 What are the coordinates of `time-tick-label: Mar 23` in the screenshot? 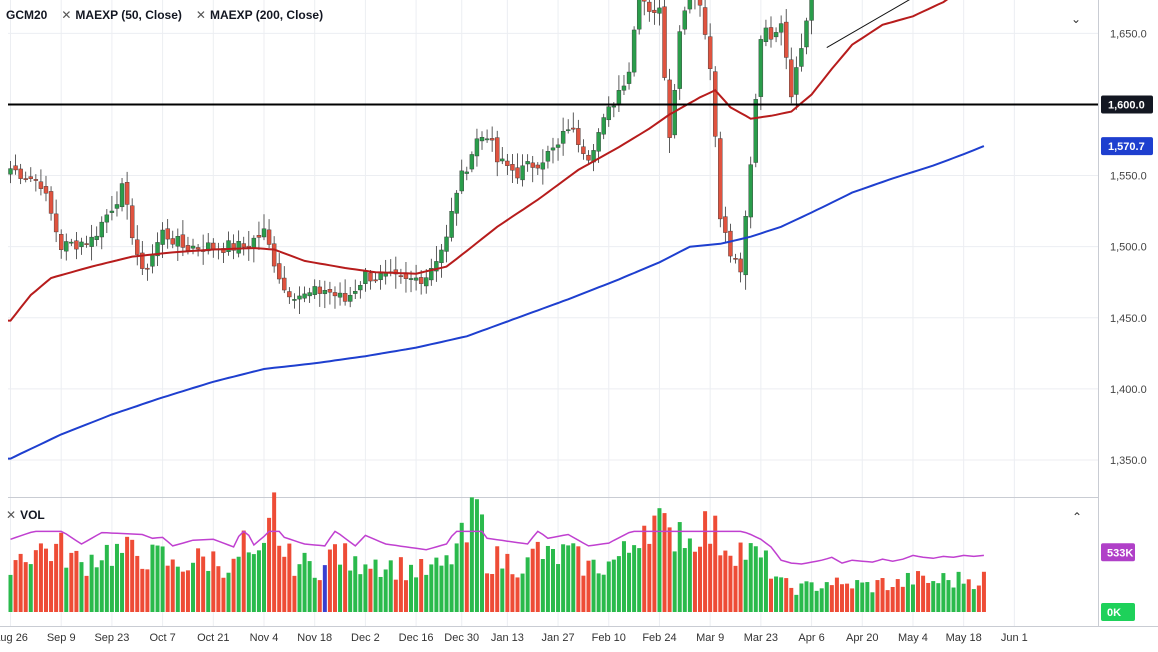 It's located at (761, 638).